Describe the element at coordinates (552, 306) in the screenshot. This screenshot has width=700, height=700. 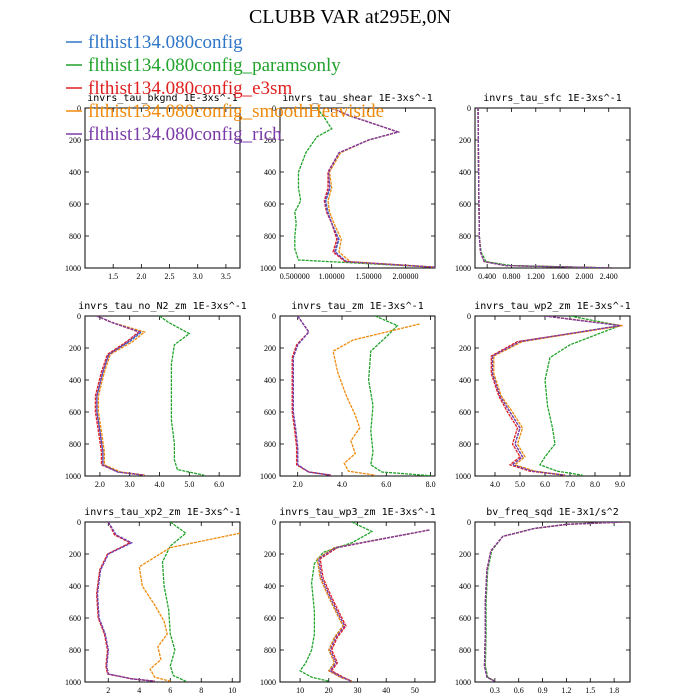
I see `panel-title: invrs_tau_wp2_zm 1E-3xs^-1` at that location.